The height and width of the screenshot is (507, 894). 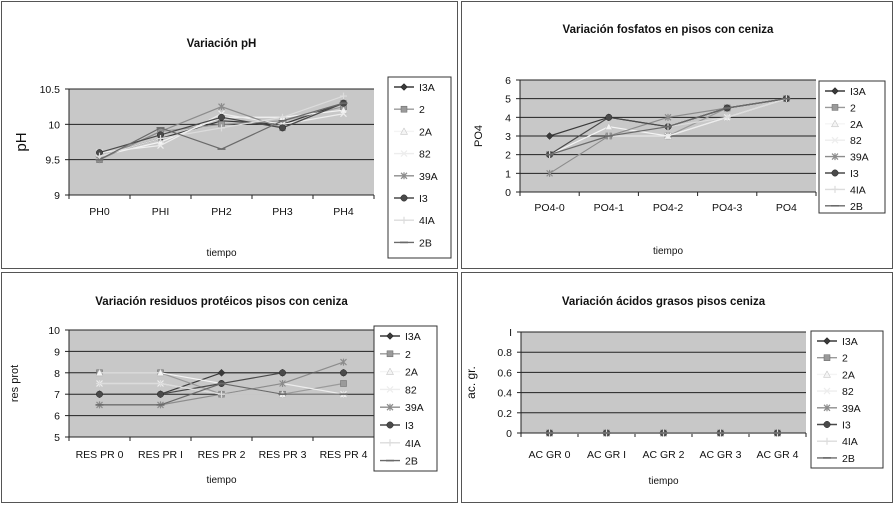 I want to click on y-tick-label: 9.5, so click(x=52, y=161).